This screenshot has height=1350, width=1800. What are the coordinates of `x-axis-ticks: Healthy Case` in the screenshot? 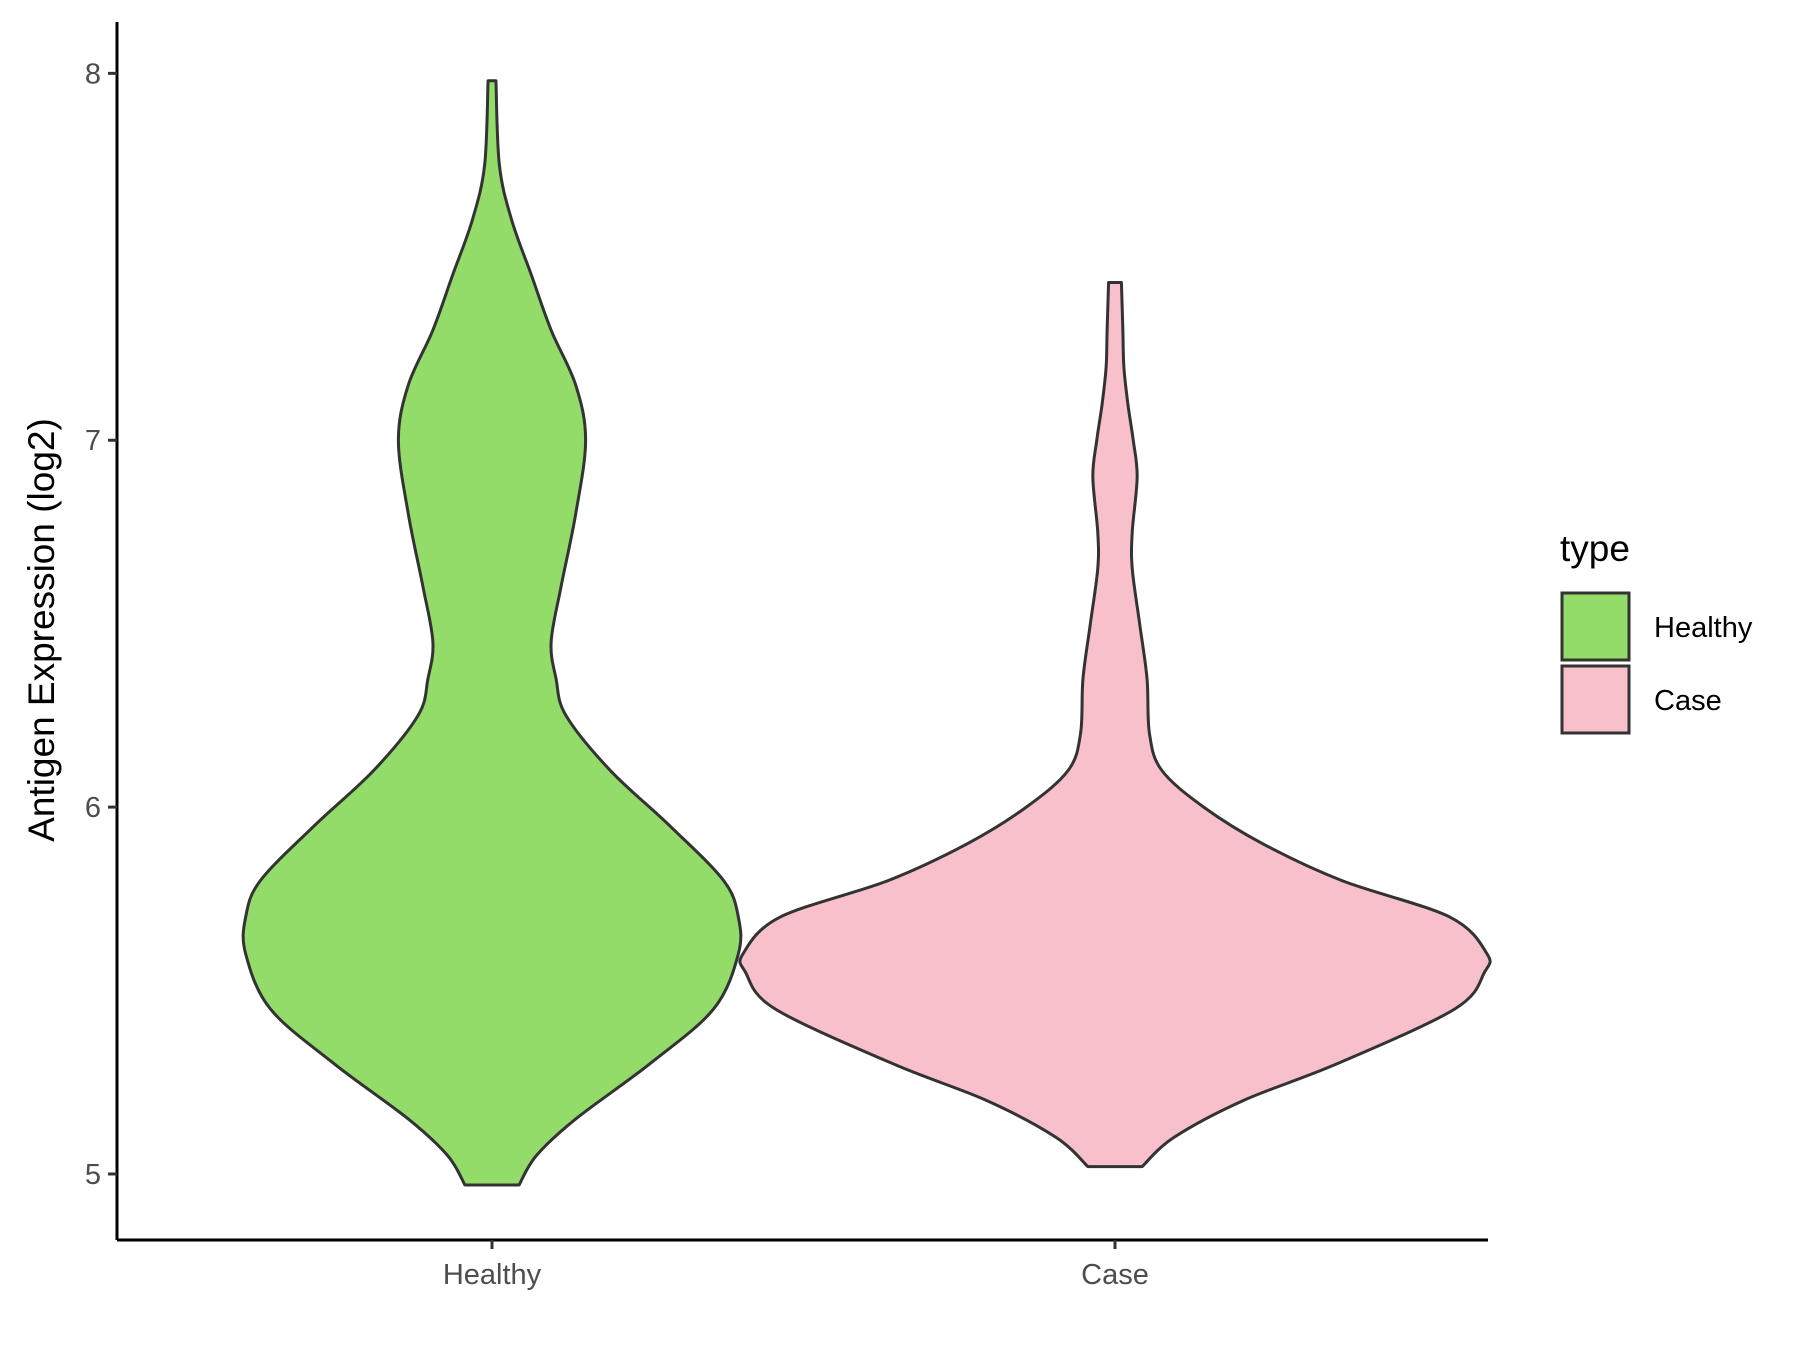 It's located at (796, 1265).